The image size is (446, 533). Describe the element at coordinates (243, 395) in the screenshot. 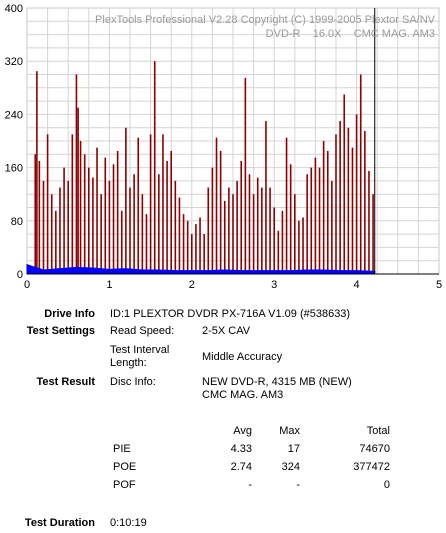

I see `disc-info-value-2: CMC MAG. AM3` at that location.